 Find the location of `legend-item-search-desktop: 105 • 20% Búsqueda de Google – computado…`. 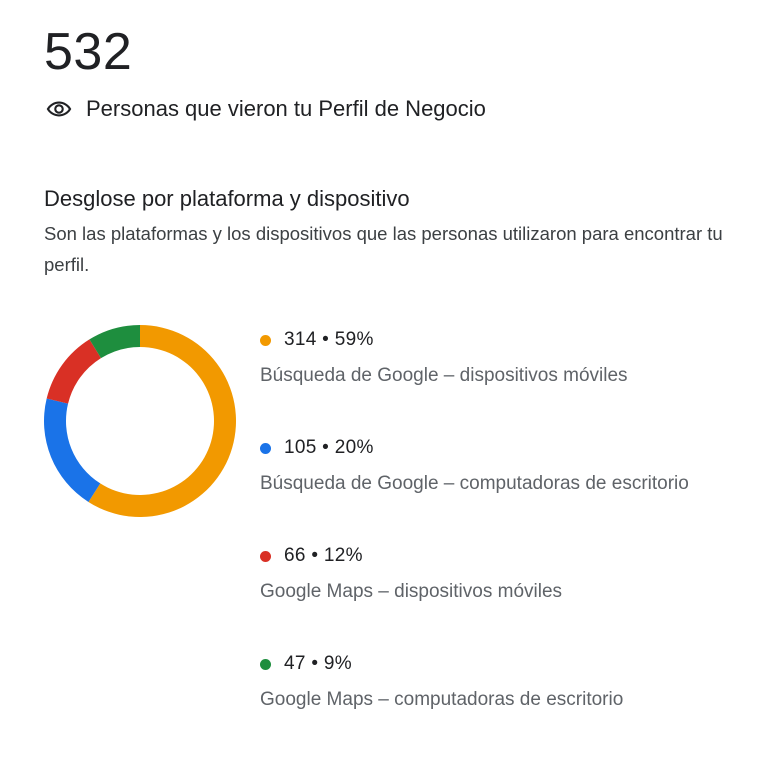

legend-item-search-desktop: 105 • 20% Búsqueda de Google – computado… is located at coordinates (515, 487).